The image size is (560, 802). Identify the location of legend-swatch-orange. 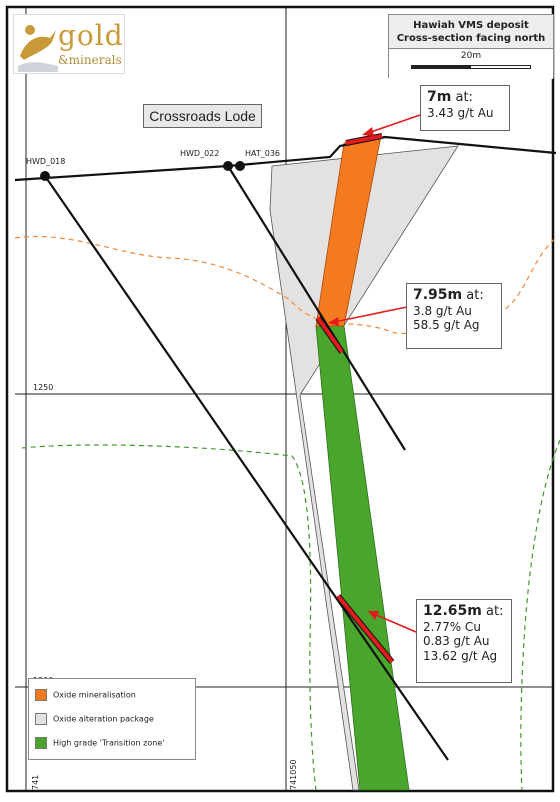
(41, 695).